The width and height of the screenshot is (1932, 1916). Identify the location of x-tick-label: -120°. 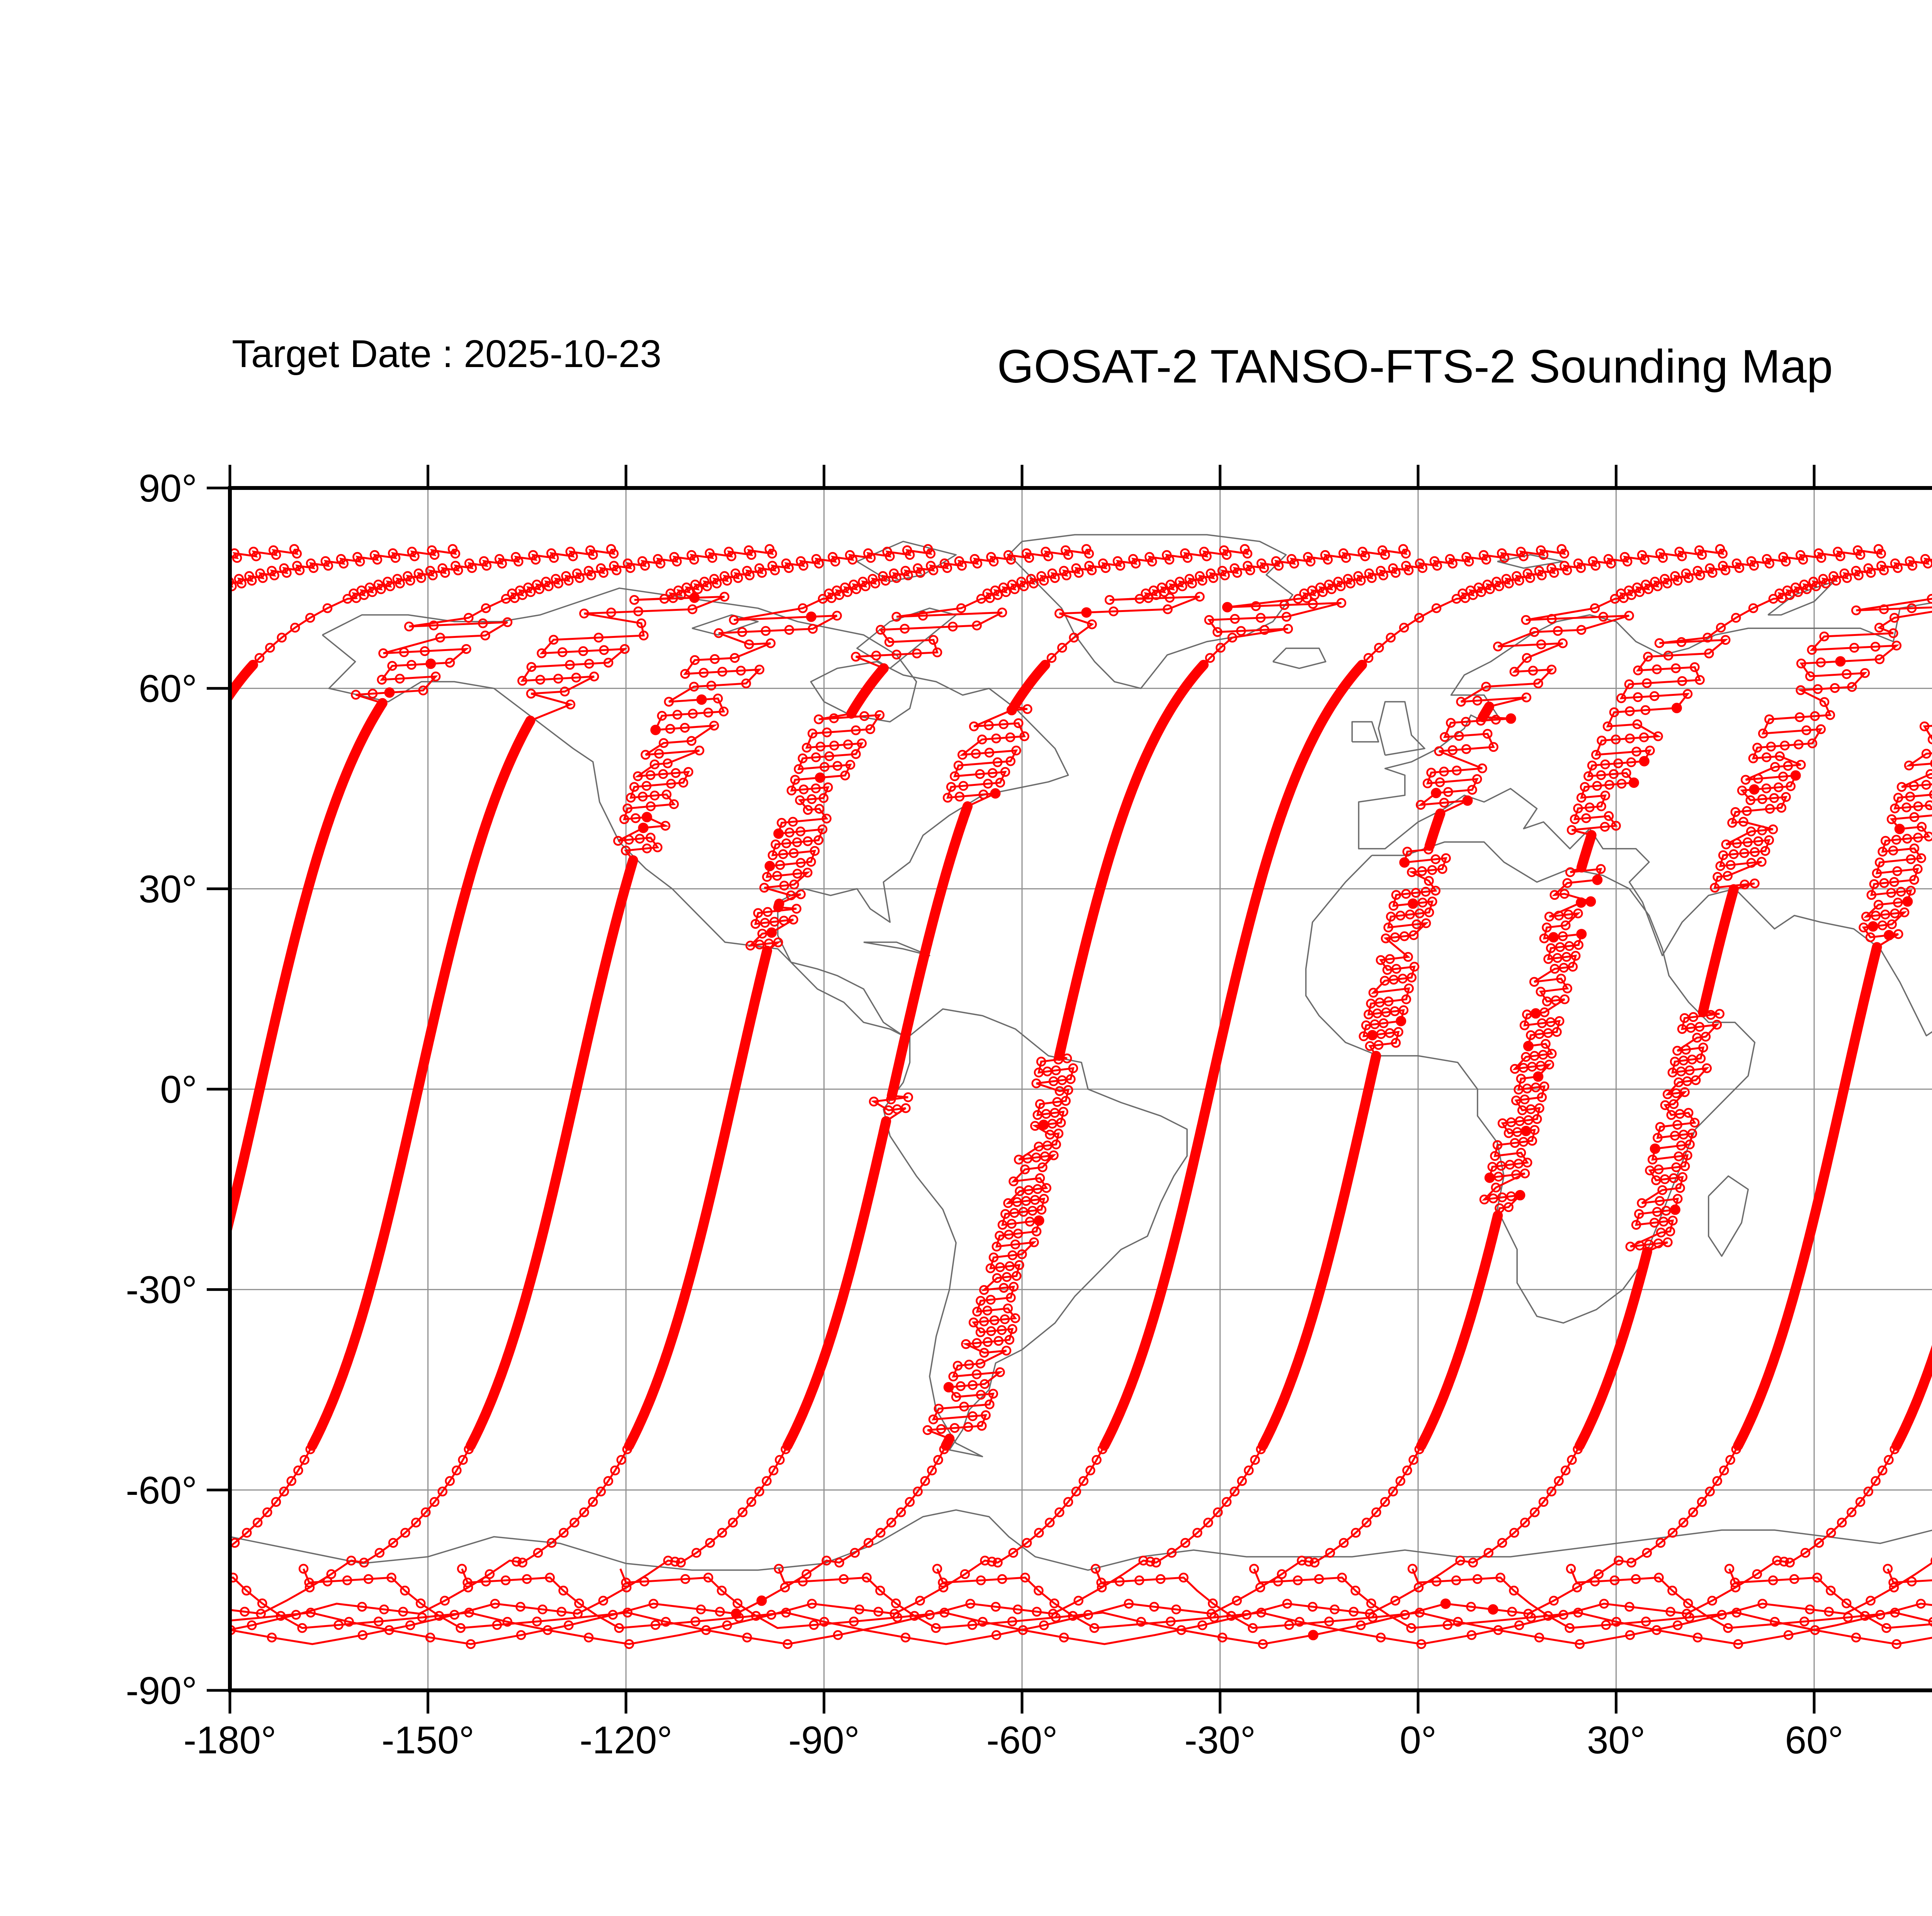
(626, 1740).